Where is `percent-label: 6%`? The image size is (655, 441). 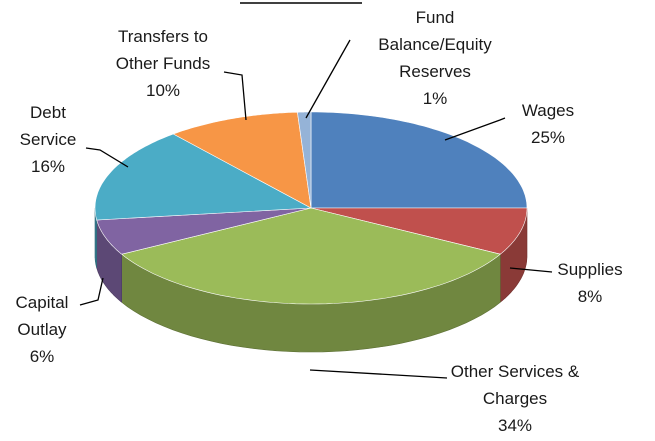
percent-label: 6% is located at coordinates (42, 356).